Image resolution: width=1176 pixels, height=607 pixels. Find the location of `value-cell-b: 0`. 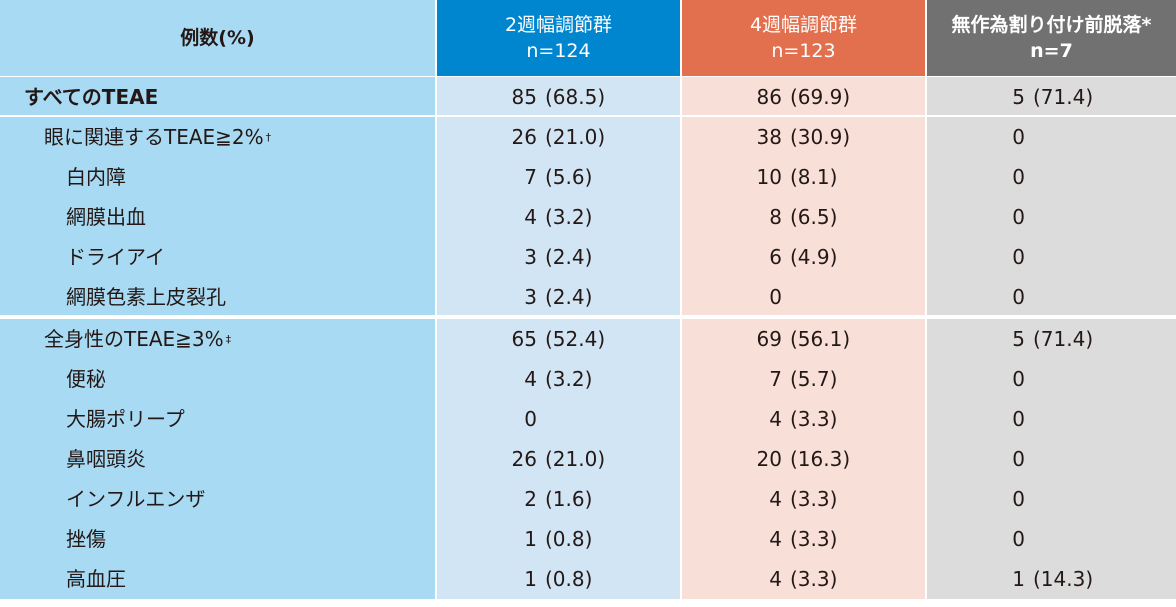

value-cell-b: 0 is located at coordinates (804, 297).